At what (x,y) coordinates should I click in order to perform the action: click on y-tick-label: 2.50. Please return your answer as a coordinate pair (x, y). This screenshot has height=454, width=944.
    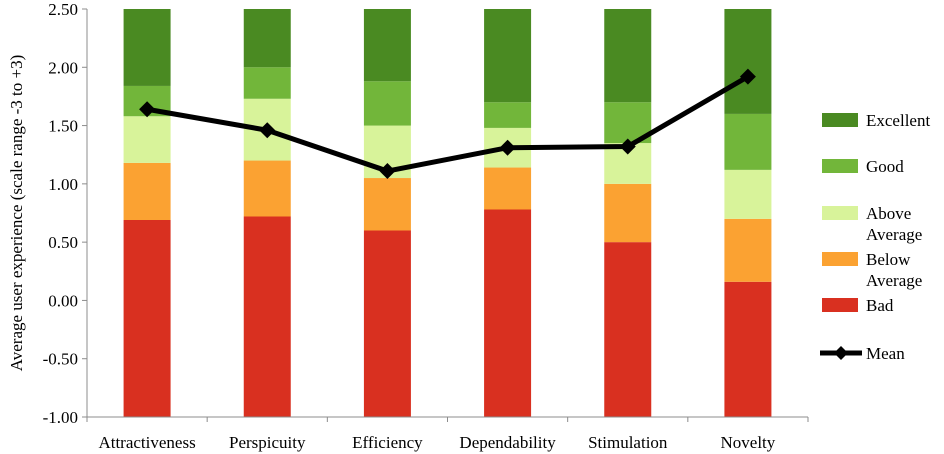
    Looking at the image, I should click on (63, 9).